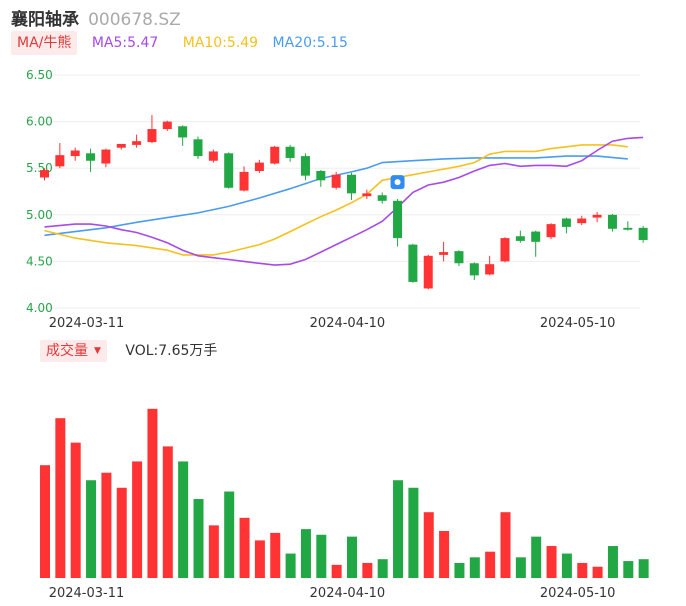  Describe the element at coordinates (179, 43) in the screenshot. I see `ma-legend: MA/牛熊 MA5:5.47 MA10:5.49 MA20:5.15` at that location.